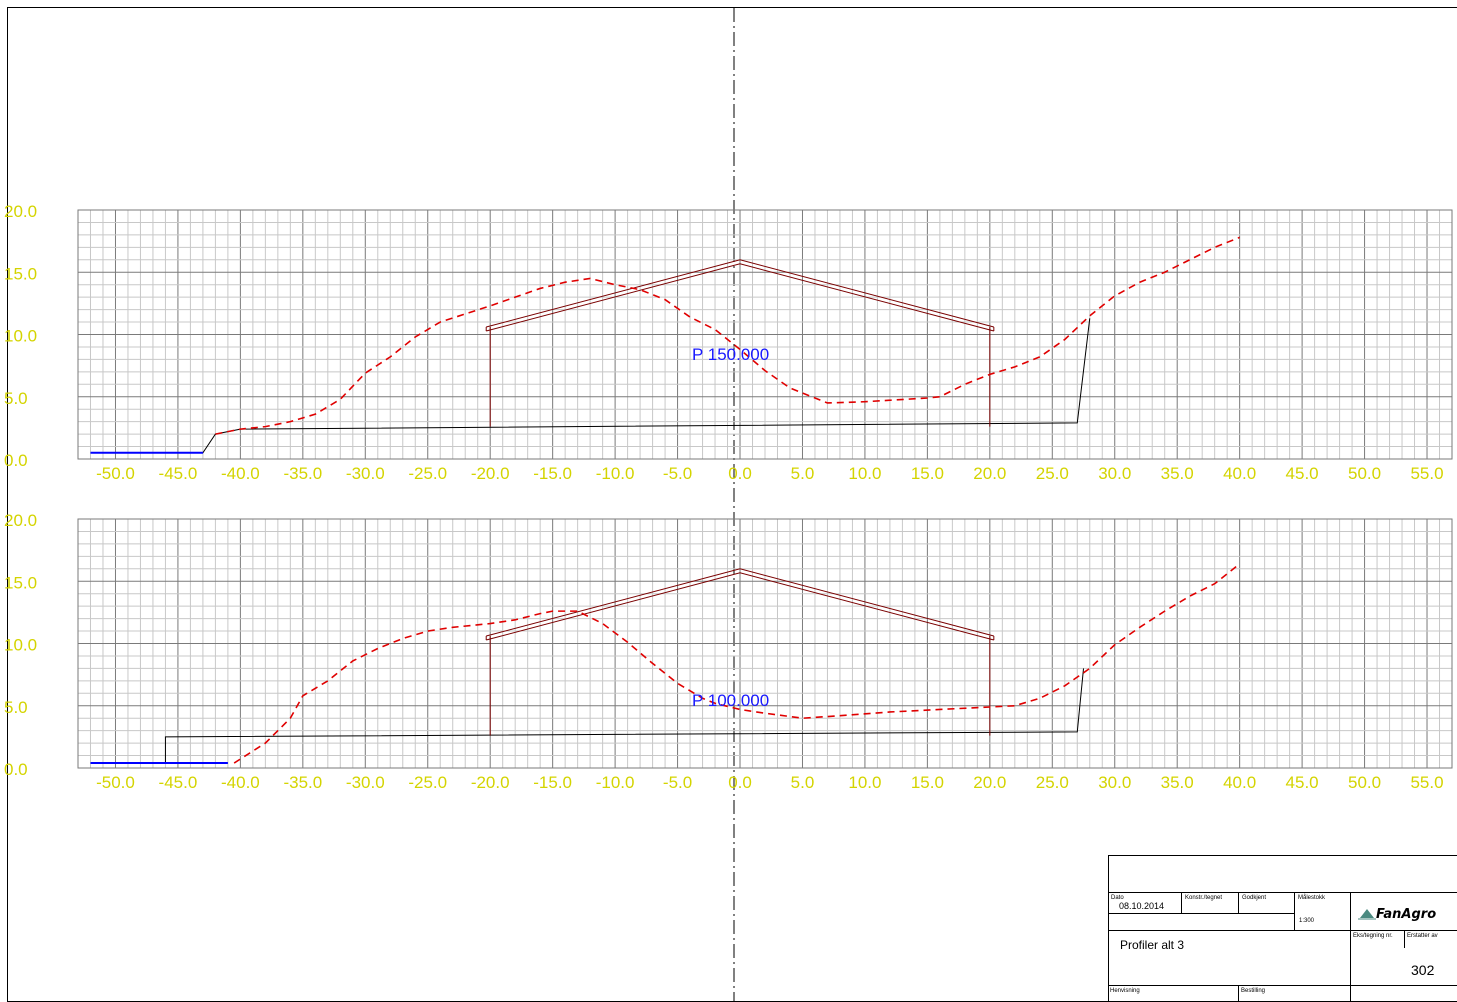  Describe the element at coordinates (1422, 936) in the screenshot. I see `replaces-label: Erstatter av` at that location.